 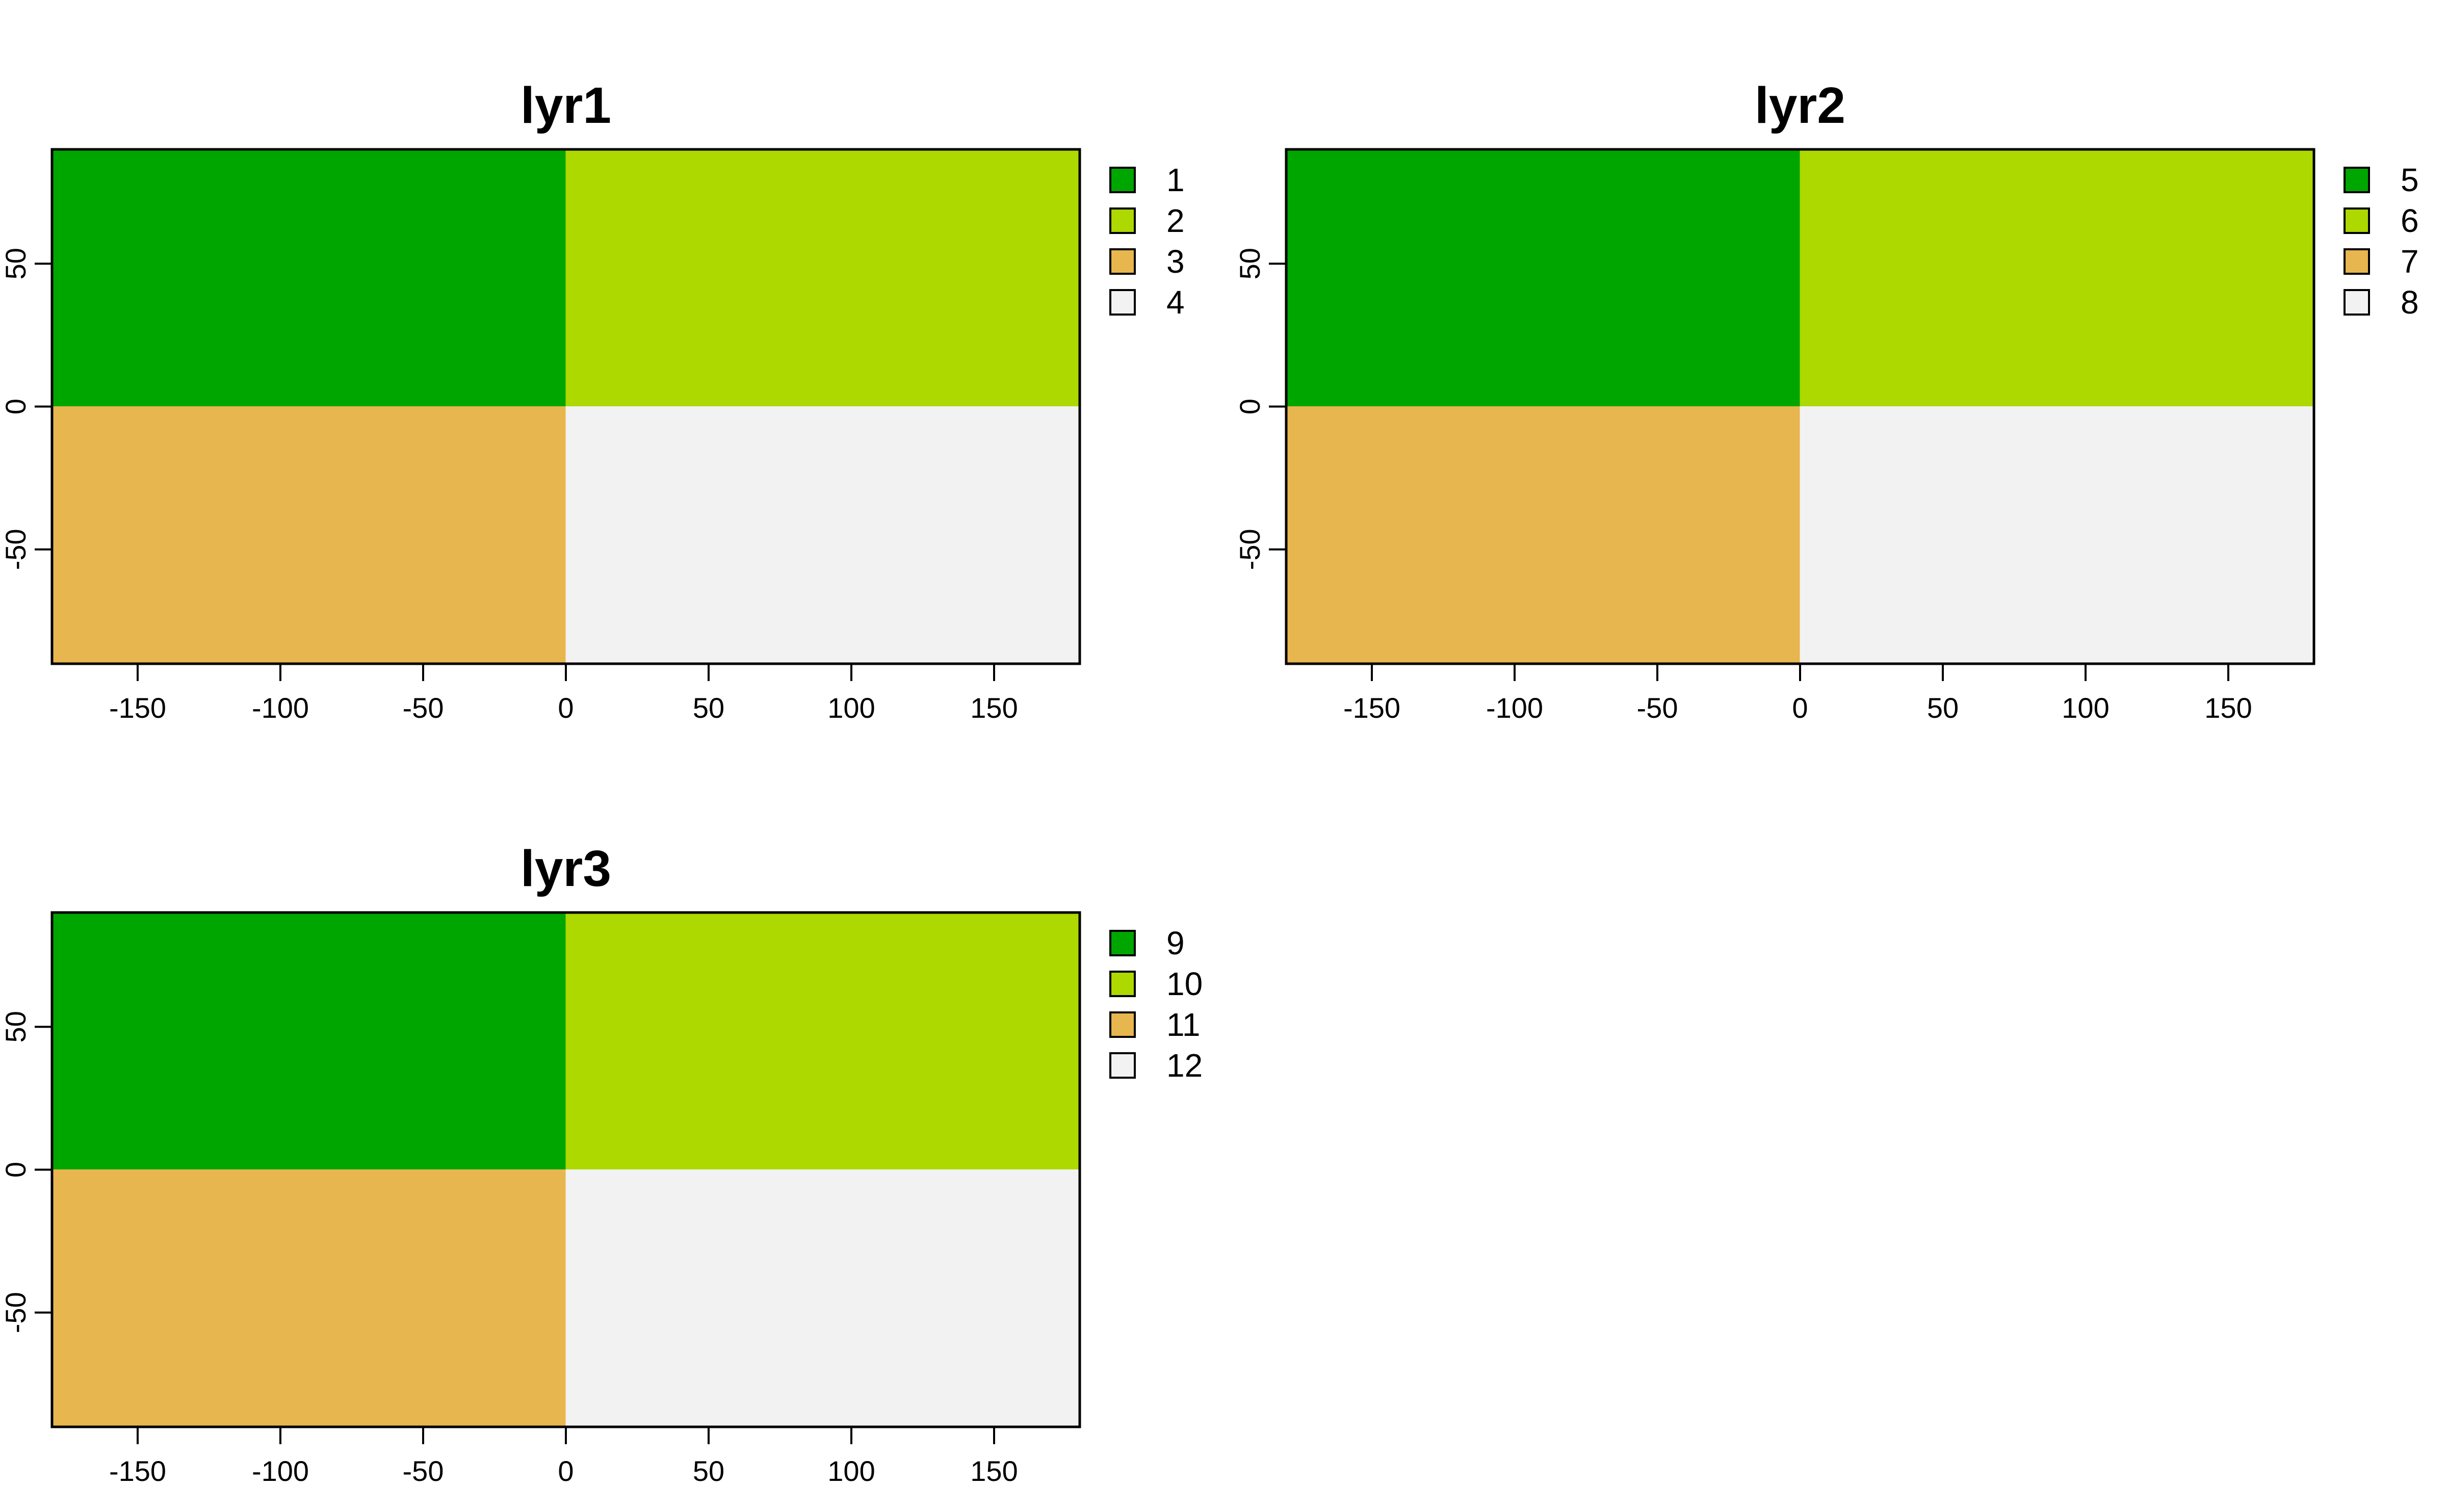 I want to click on legend-label: 2, so click(x=1175, y=220).